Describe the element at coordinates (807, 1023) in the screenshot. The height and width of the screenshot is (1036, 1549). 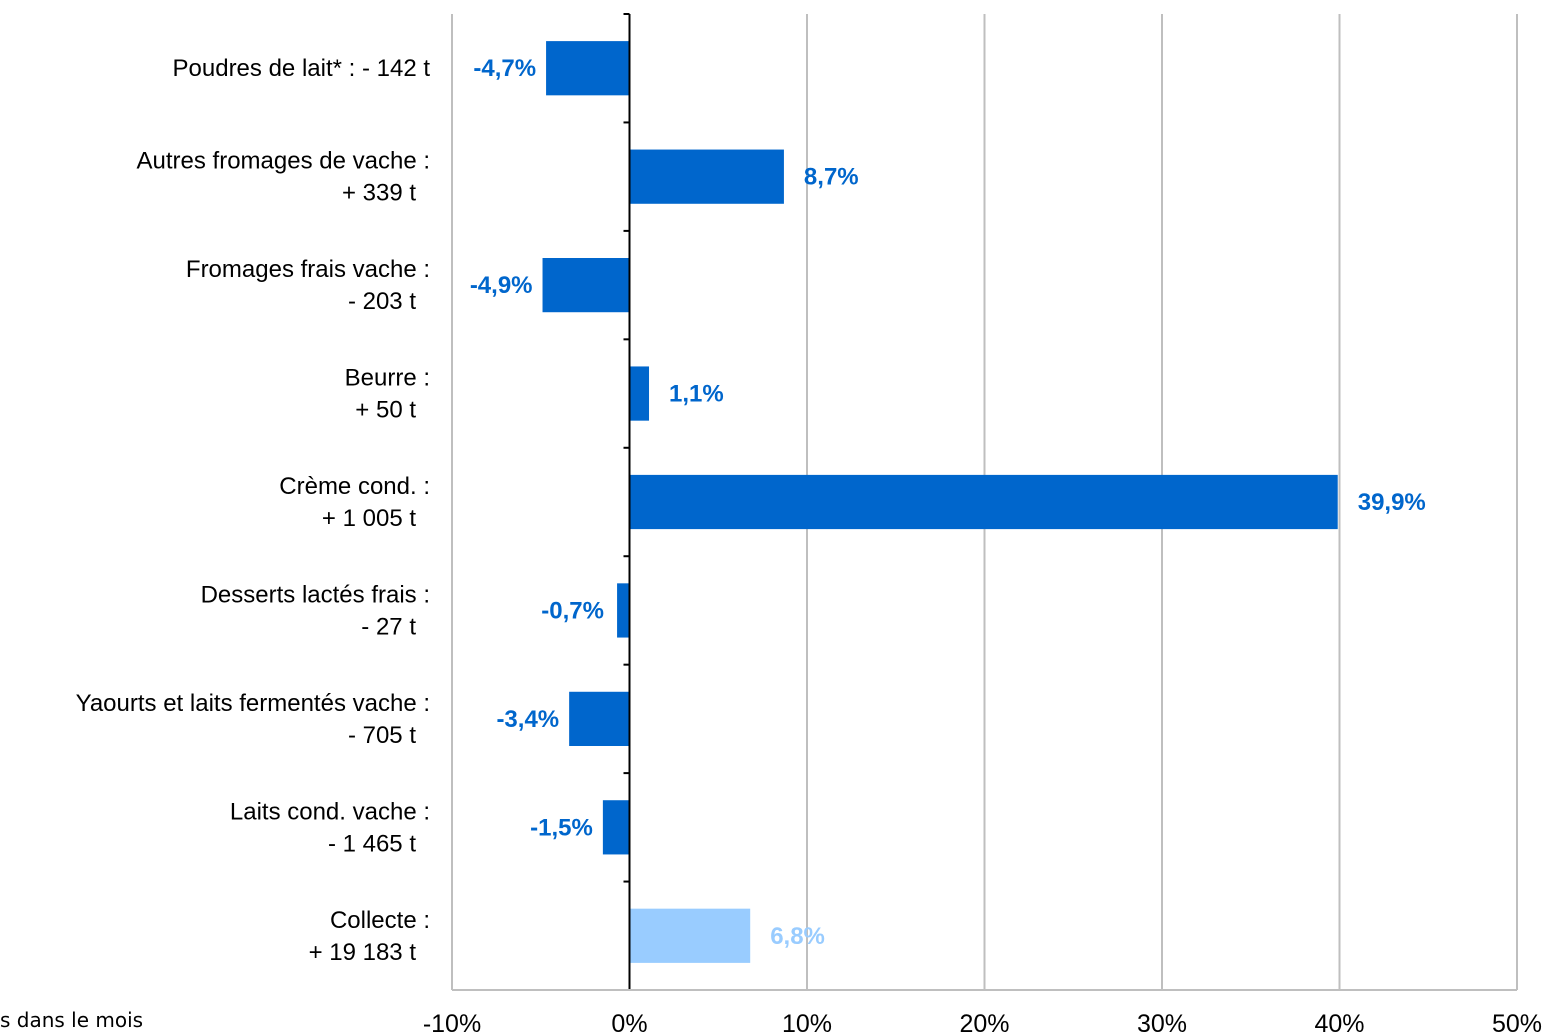
I see `x-tick-label: 10%` at that location.